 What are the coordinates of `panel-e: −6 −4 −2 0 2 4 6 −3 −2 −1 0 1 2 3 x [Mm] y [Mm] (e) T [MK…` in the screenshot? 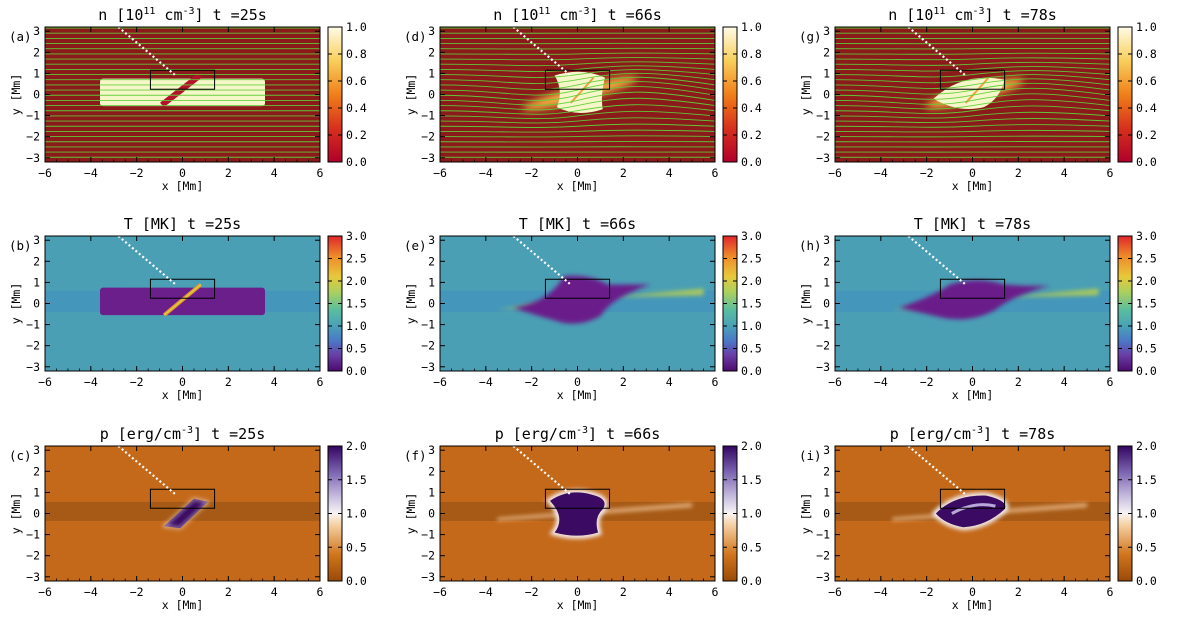 It's located at (583, 308).